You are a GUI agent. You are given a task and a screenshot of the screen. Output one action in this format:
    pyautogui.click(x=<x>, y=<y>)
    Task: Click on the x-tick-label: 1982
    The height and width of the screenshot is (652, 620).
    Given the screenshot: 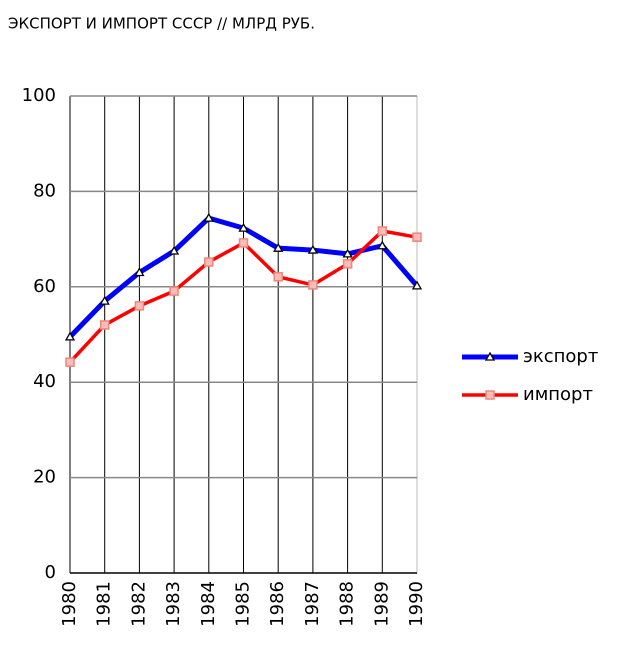 What is the action you would take?
    pyautogui.click(x=138, y=604)
    